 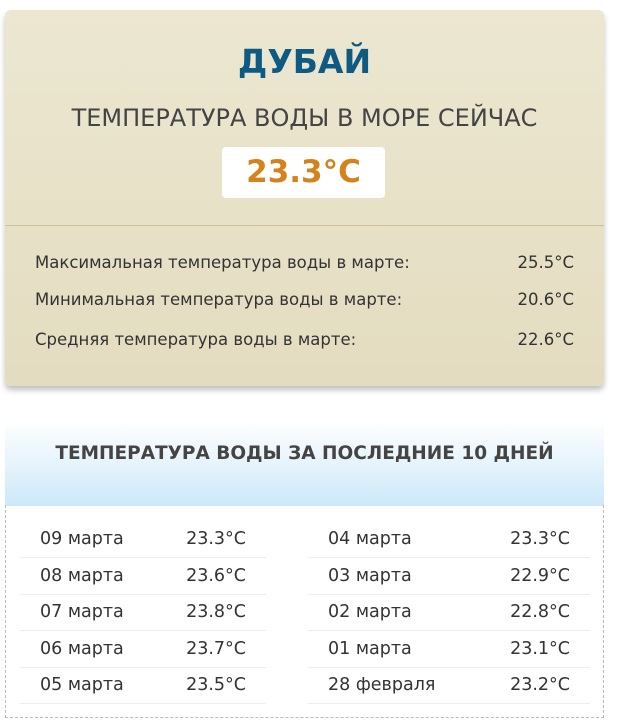 What do you see at coordinates (143, 612) in the screenshot?
I see `history-row: 07 марта 23.8°C` at bounding box center [143, 612].